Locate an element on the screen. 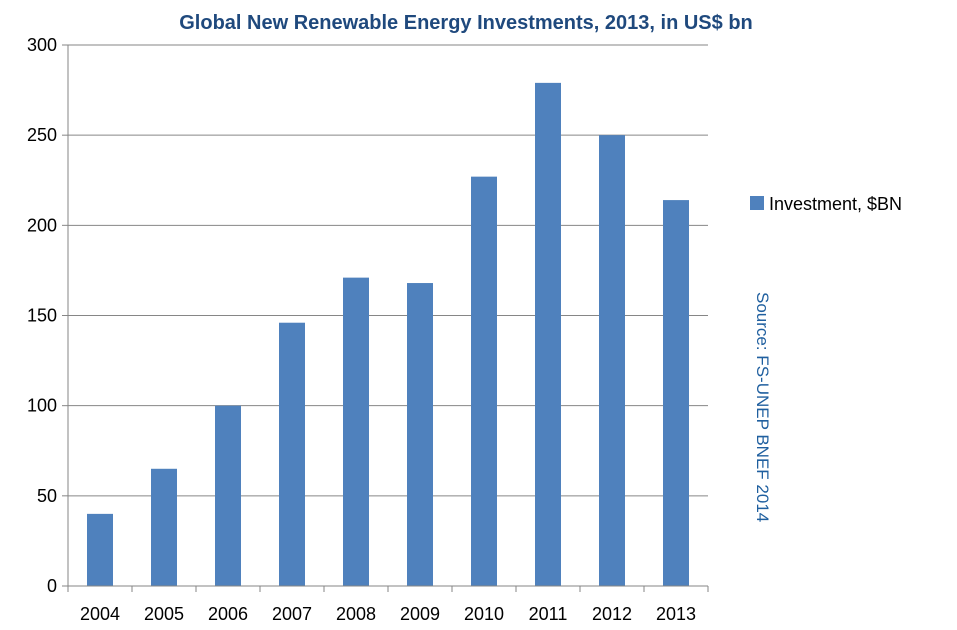 This screenshot has height=630, width=957. x-axis-tick-labels: 2004 2005 2006 2007 2008 2009 2010 2011 2012 2013 is located at coordinates (388, 614).